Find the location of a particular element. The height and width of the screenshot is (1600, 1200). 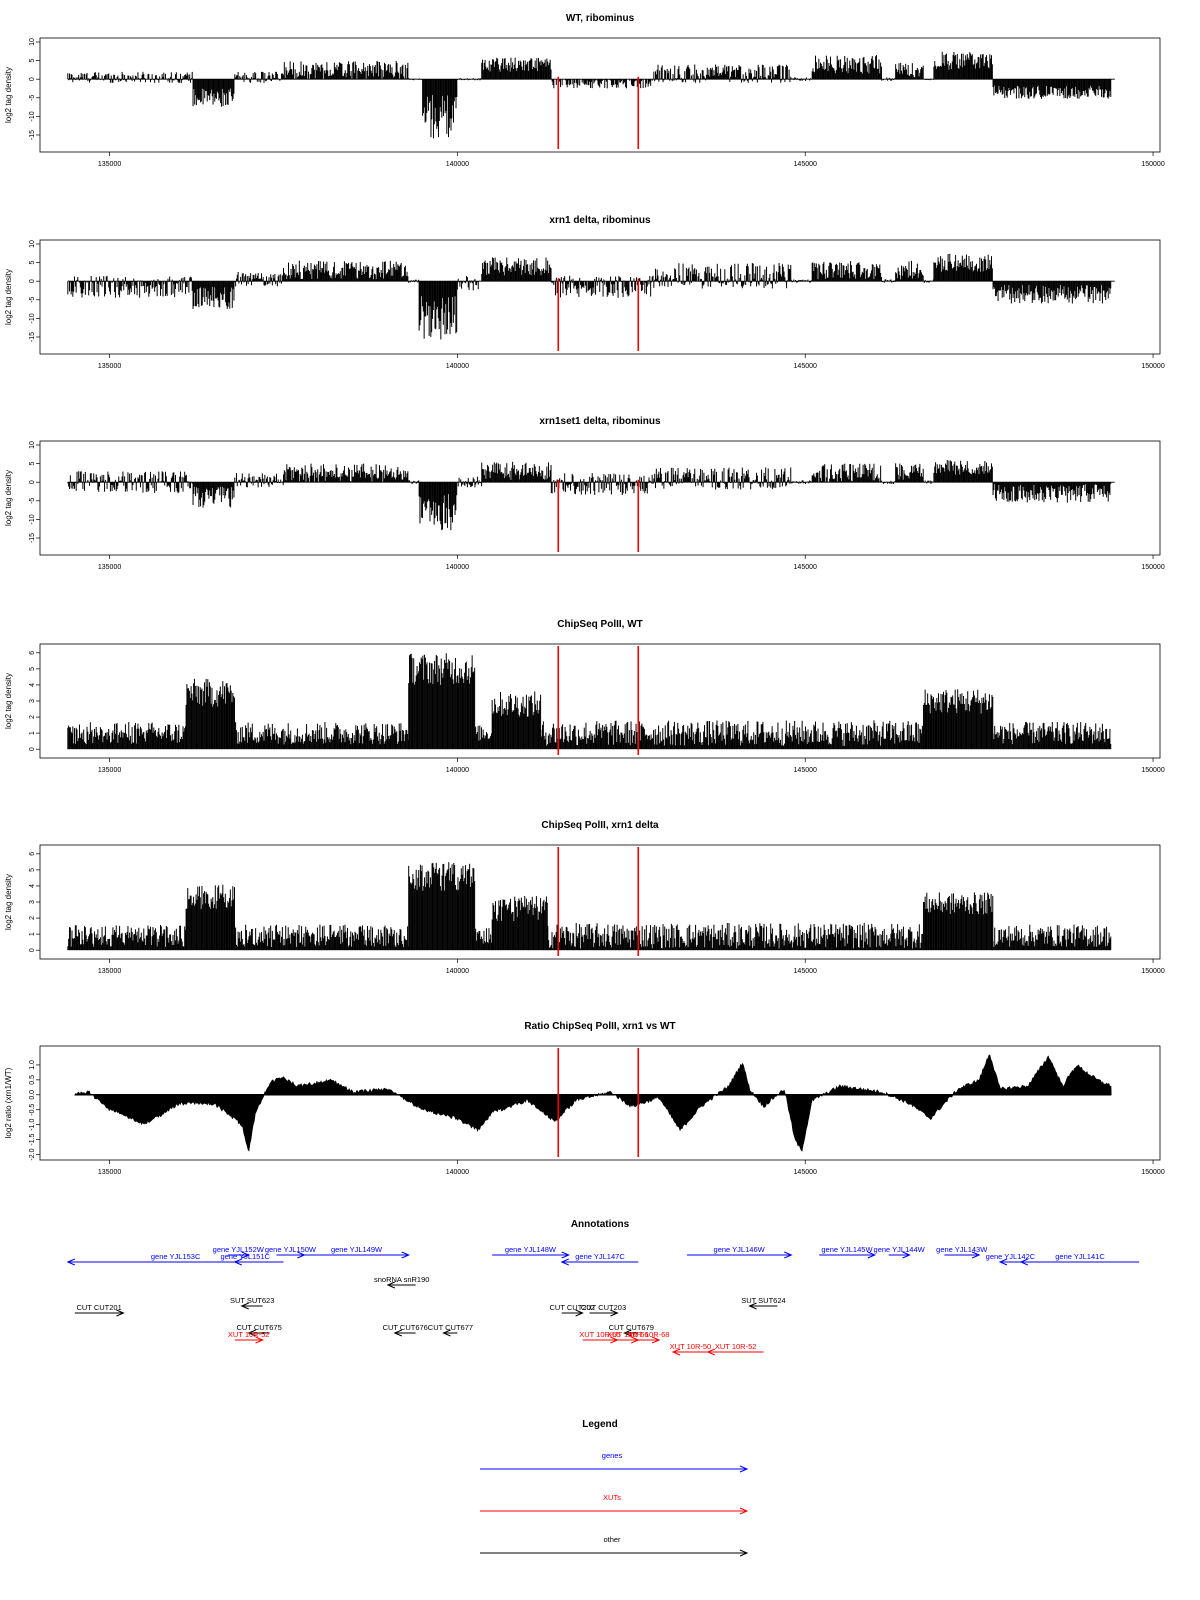

y-tick-label: 4 is located at coordinates (32, 685).